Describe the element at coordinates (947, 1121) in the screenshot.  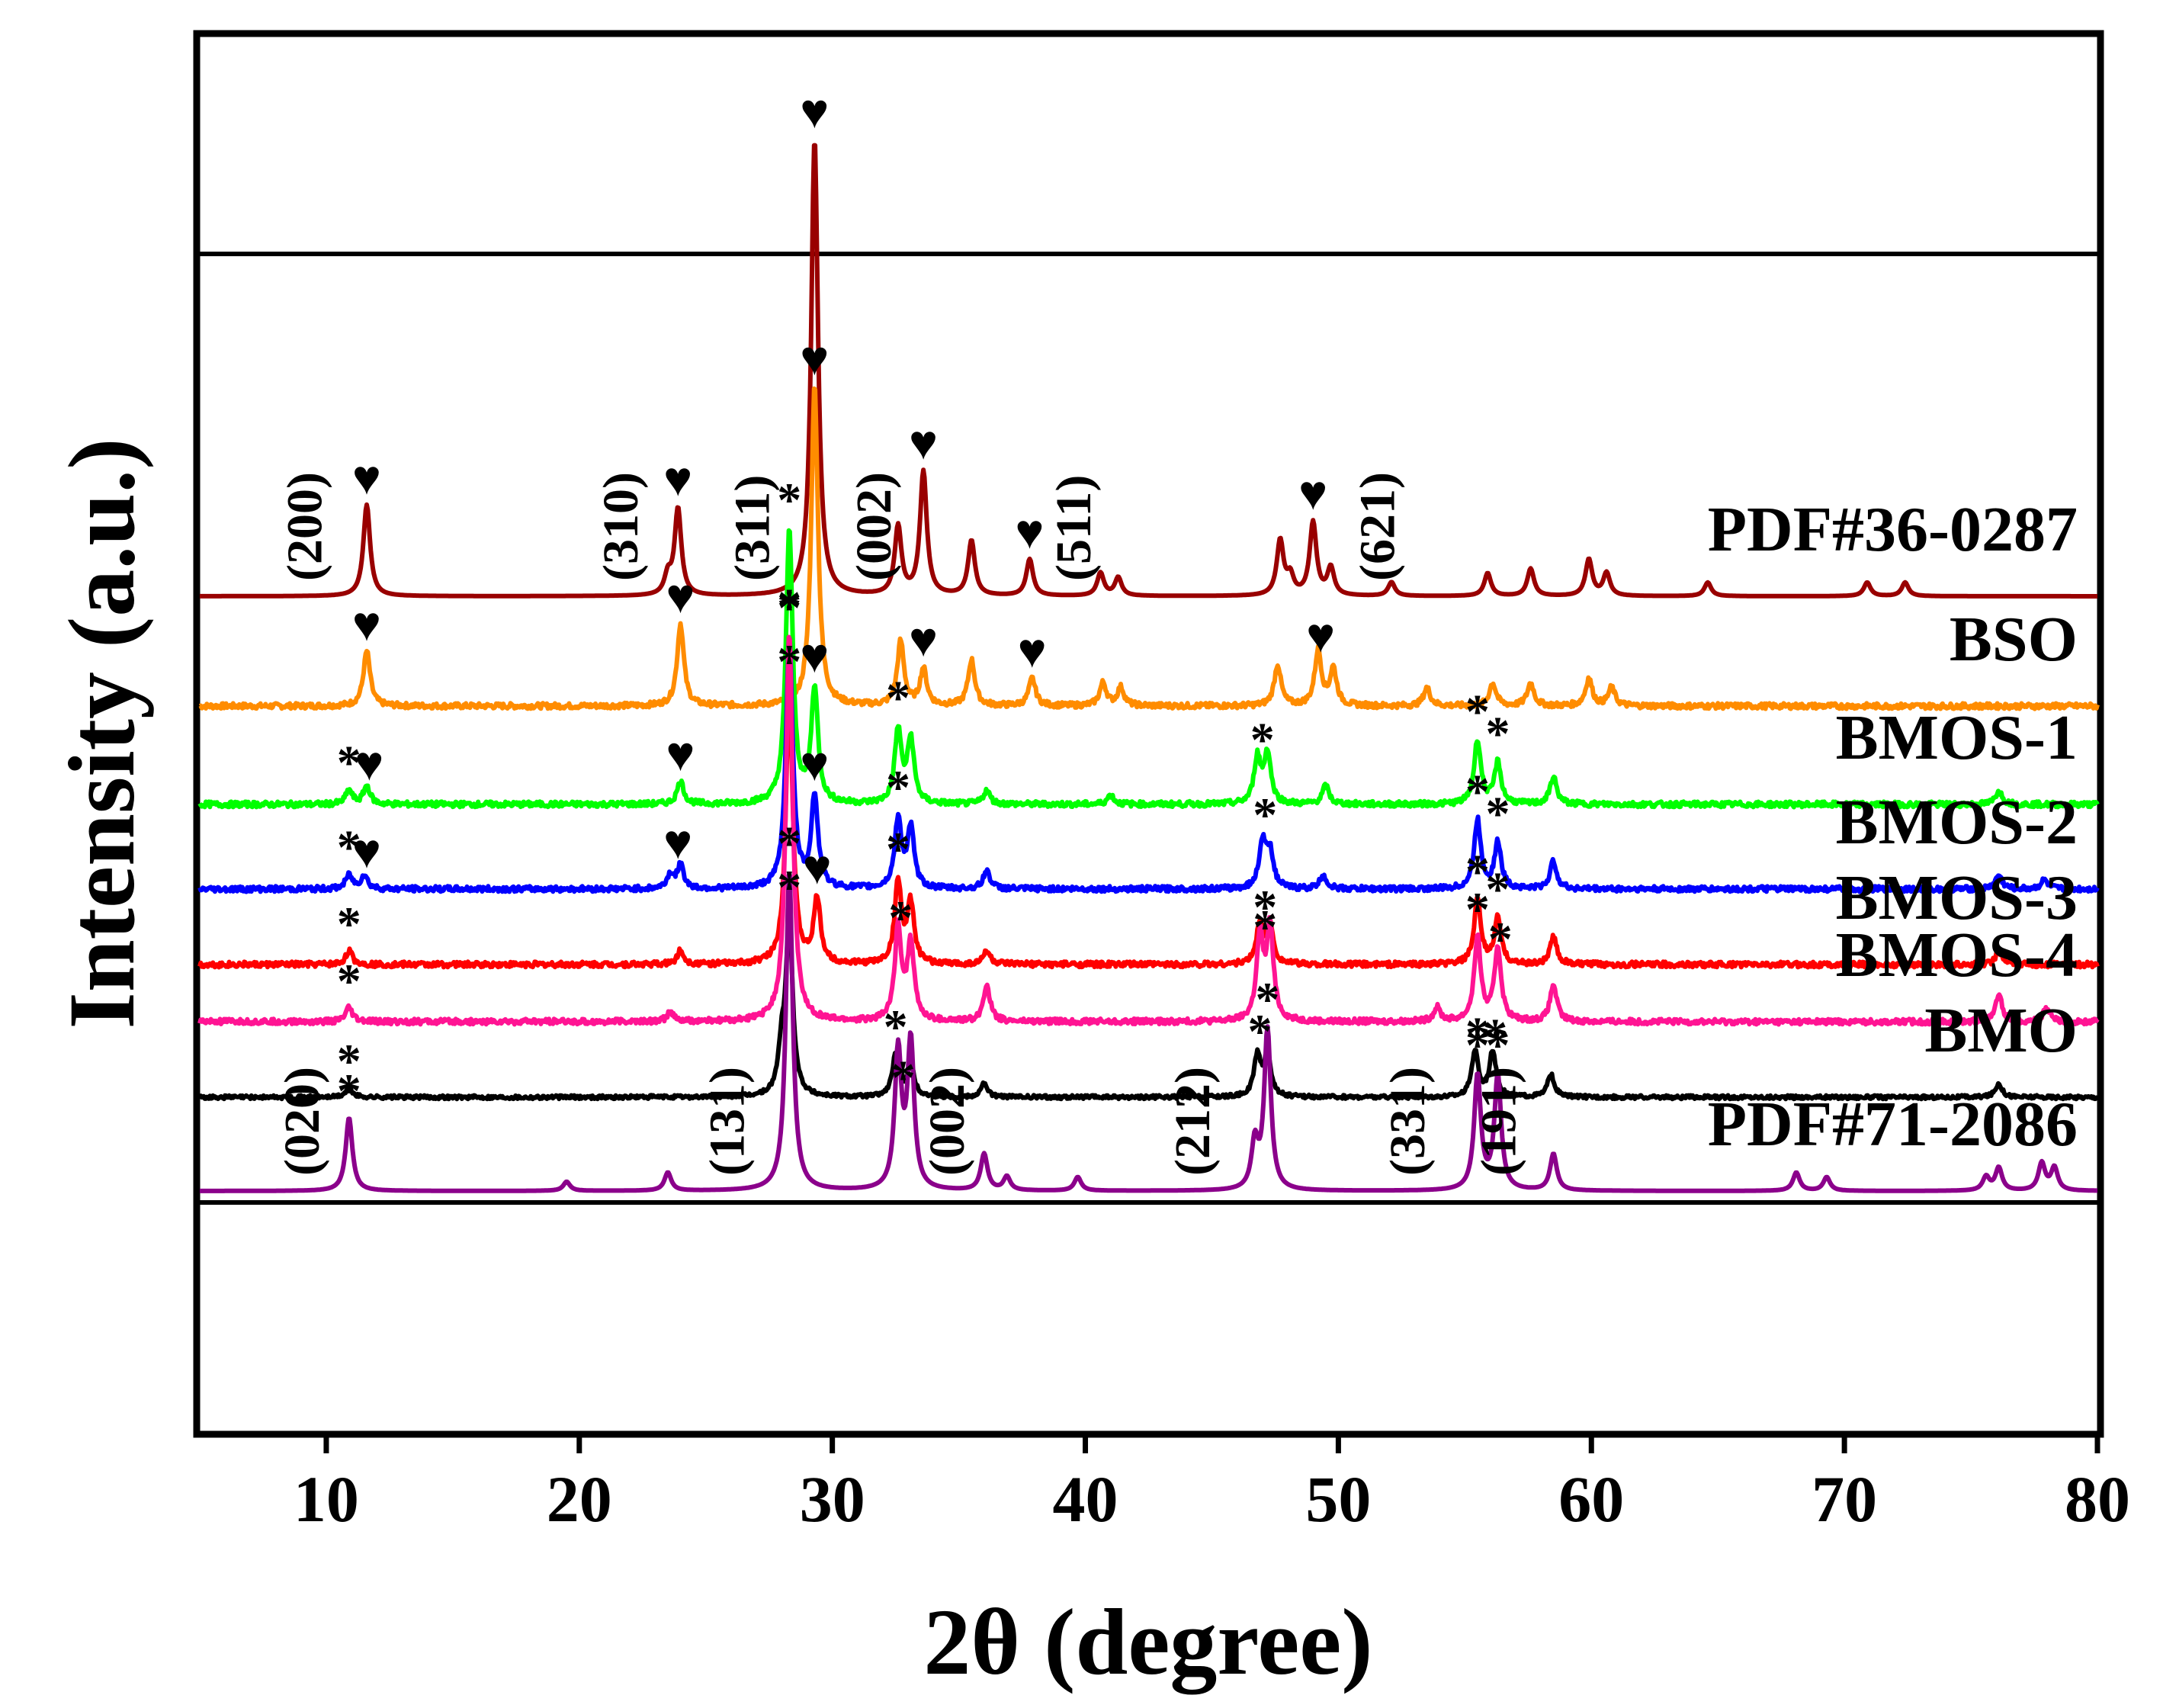
I see `hkl-label-bottom: (002)` at that location.